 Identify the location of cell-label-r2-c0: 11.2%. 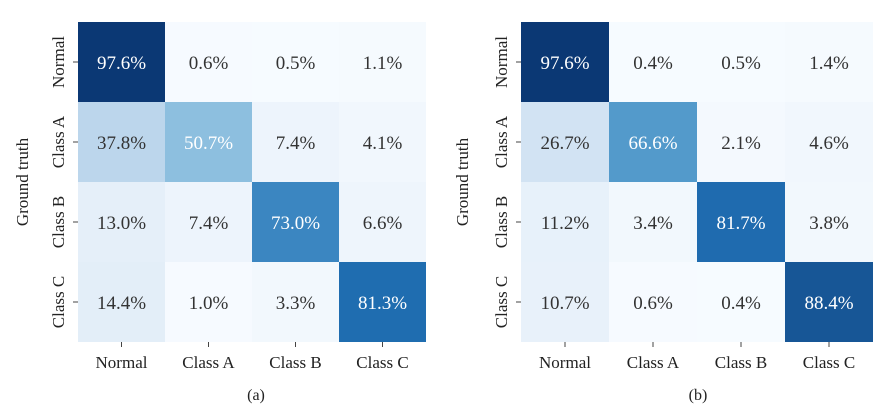
(565, 223).